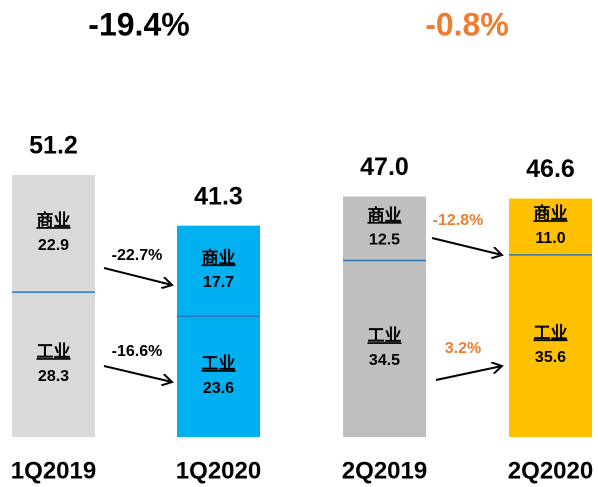  I want to click on category-label: 2Q2020, so click(550, 470).